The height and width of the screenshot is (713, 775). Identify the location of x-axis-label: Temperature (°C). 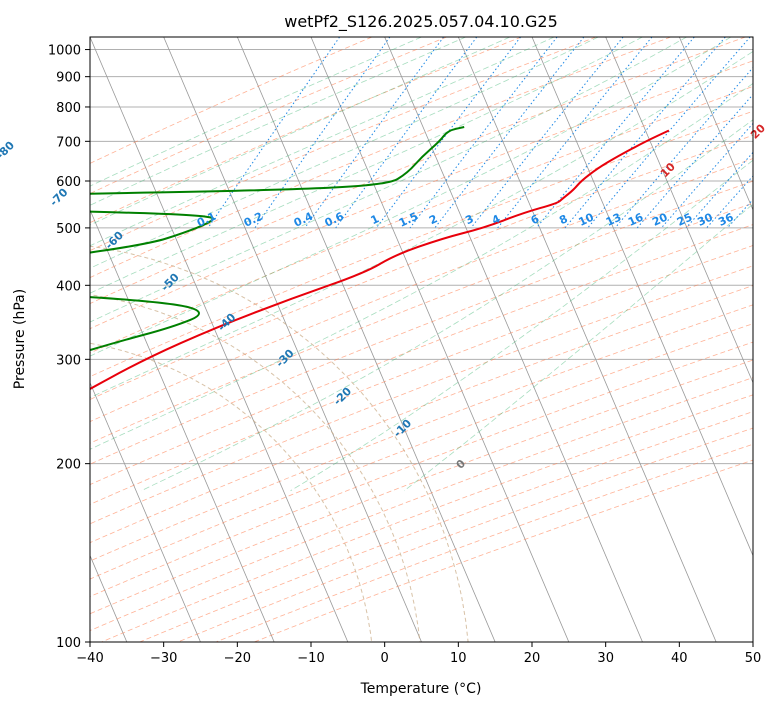
(421, 689).